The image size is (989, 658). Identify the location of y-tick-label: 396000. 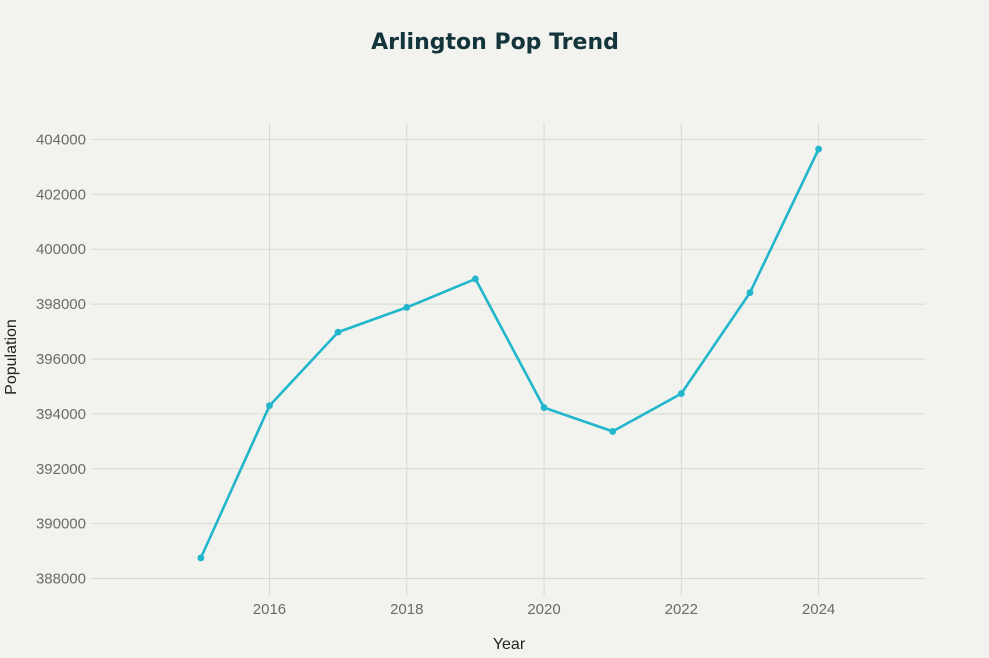
(61, 359).